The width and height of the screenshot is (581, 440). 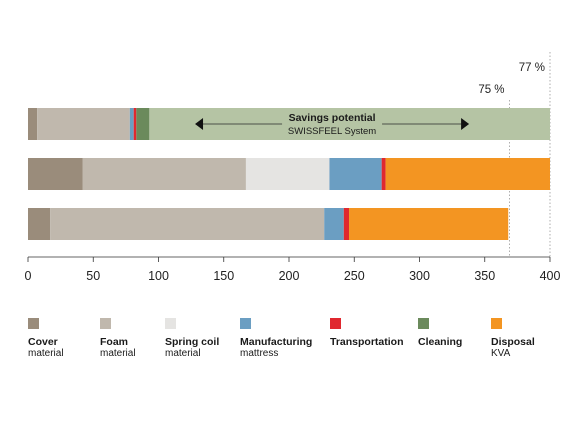 I want to click on legend-label: Transportation, so click(x=367, y=342).